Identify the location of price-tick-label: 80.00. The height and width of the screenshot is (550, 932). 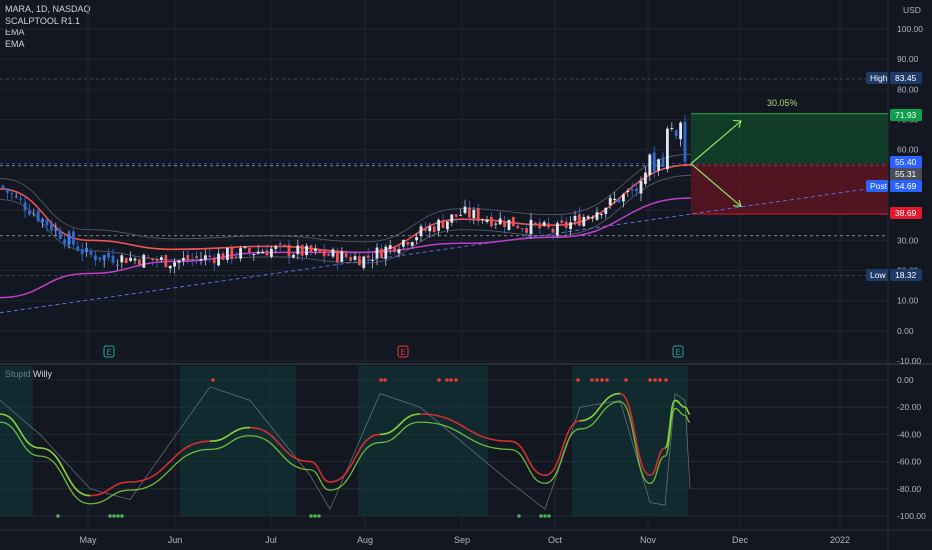
(908, 89).